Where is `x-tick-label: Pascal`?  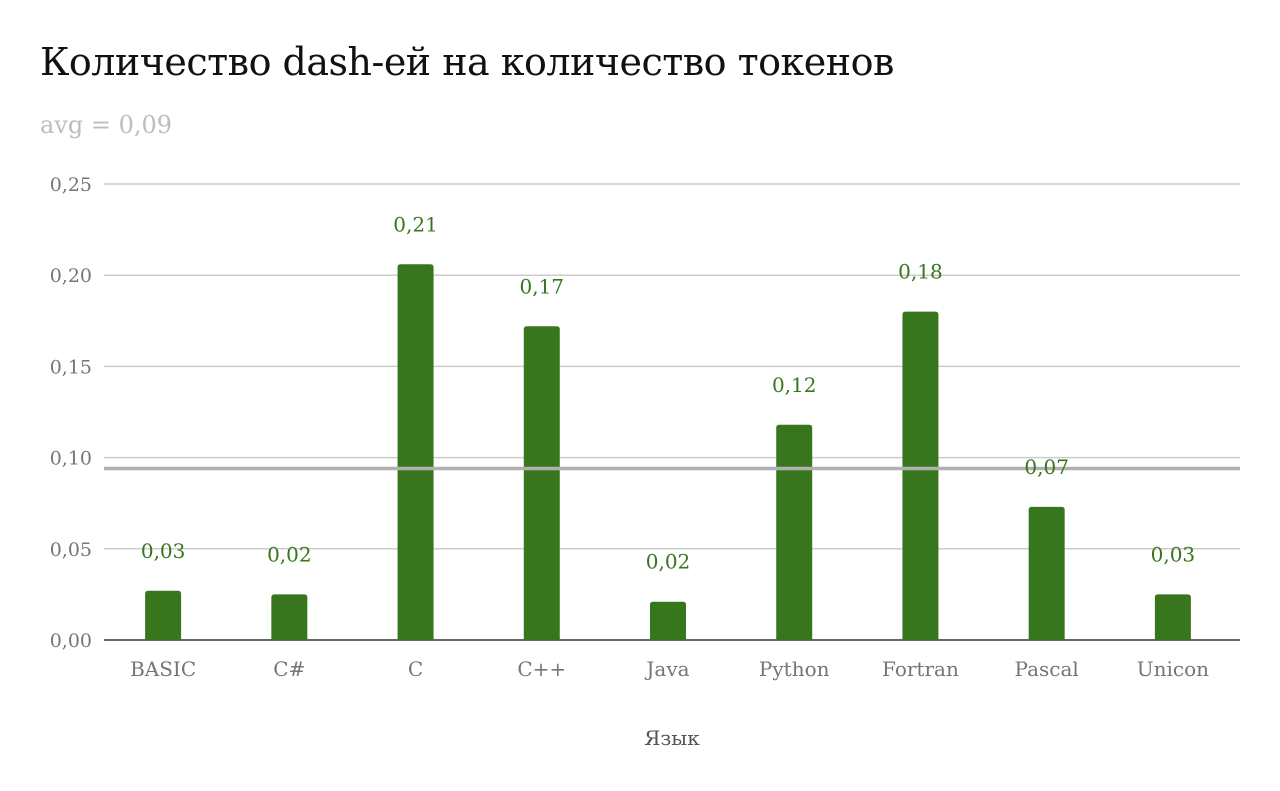 x-tick-label: Pascal is located at coordinates (1047, 669).